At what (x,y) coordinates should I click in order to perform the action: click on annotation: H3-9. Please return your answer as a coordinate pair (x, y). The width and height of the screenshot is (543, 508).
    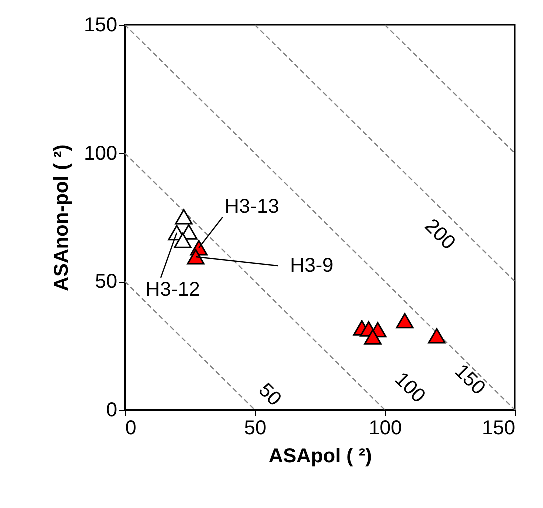
    Looking at the image, I should click on (312, 266).